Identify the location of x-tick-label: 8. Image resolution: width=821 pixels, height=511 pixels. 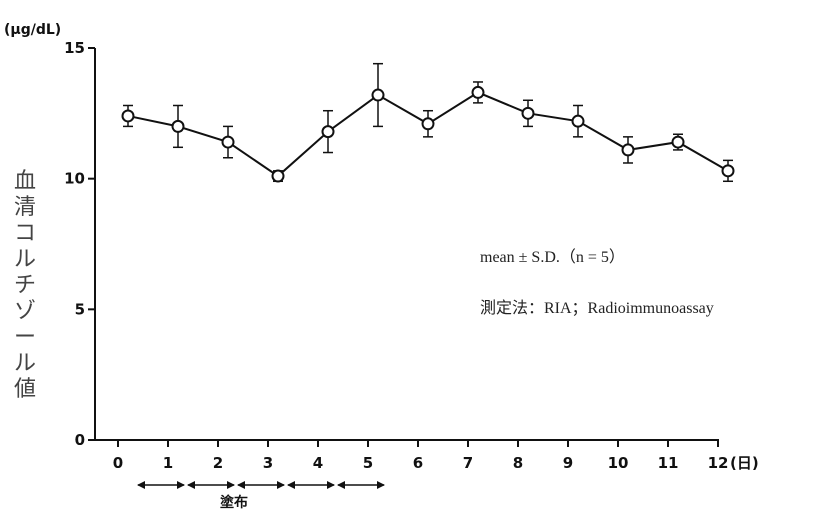
(518, 463).